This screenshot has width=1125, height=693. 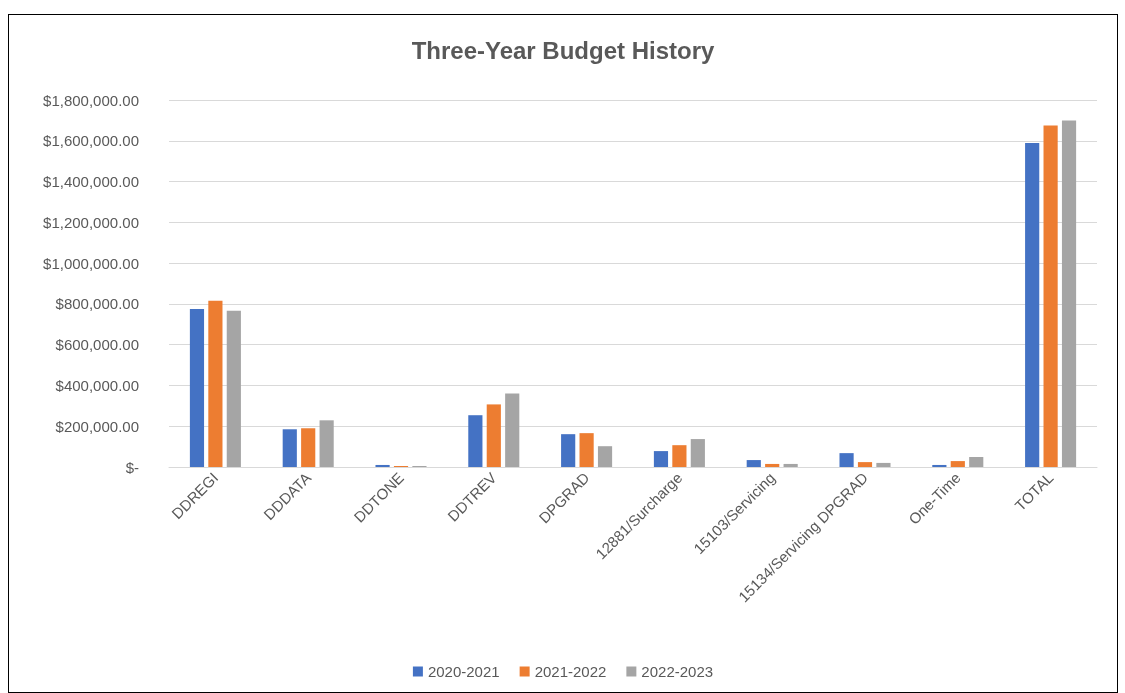 What do you see at coordinates (91, 182) in the screenshot?
I see `y-tick-label: $1,400,000.00` at bounding box center [91, 182].